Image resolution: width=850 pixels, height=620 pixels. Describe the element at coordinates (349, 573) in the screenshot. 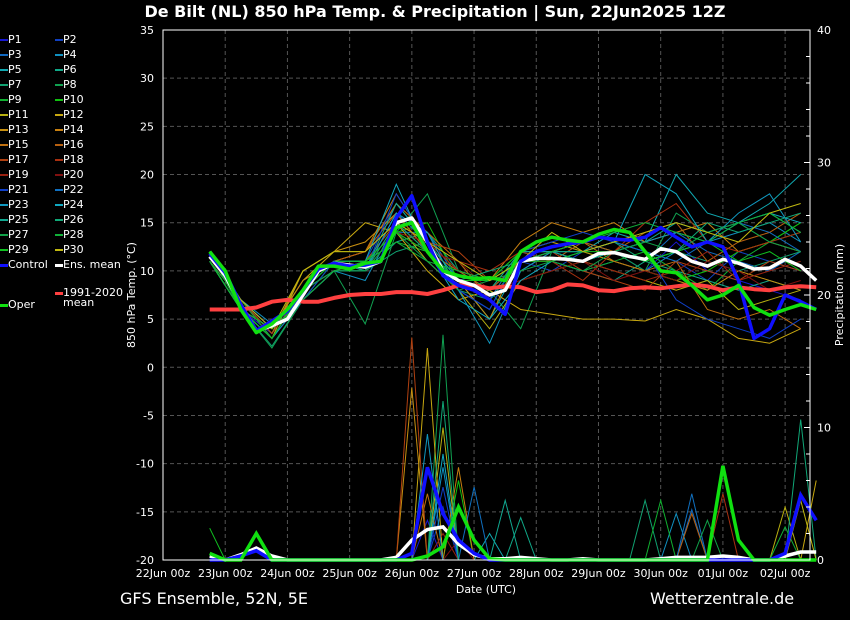

I see `x-tick-label: 25Jun 00z` at that location.